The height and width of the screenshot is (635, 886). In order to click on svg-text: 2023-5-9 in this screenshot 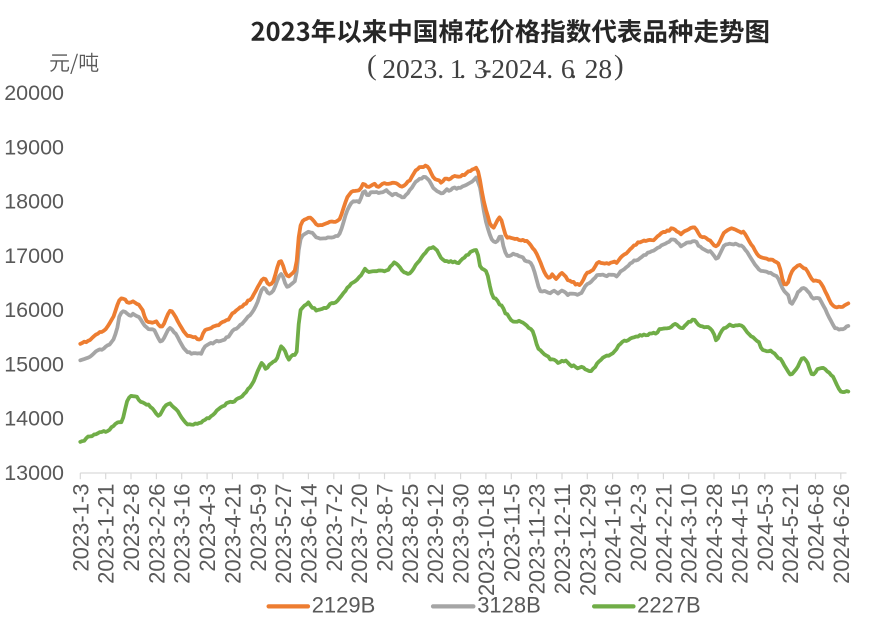, I will do `click(258, 528)`.